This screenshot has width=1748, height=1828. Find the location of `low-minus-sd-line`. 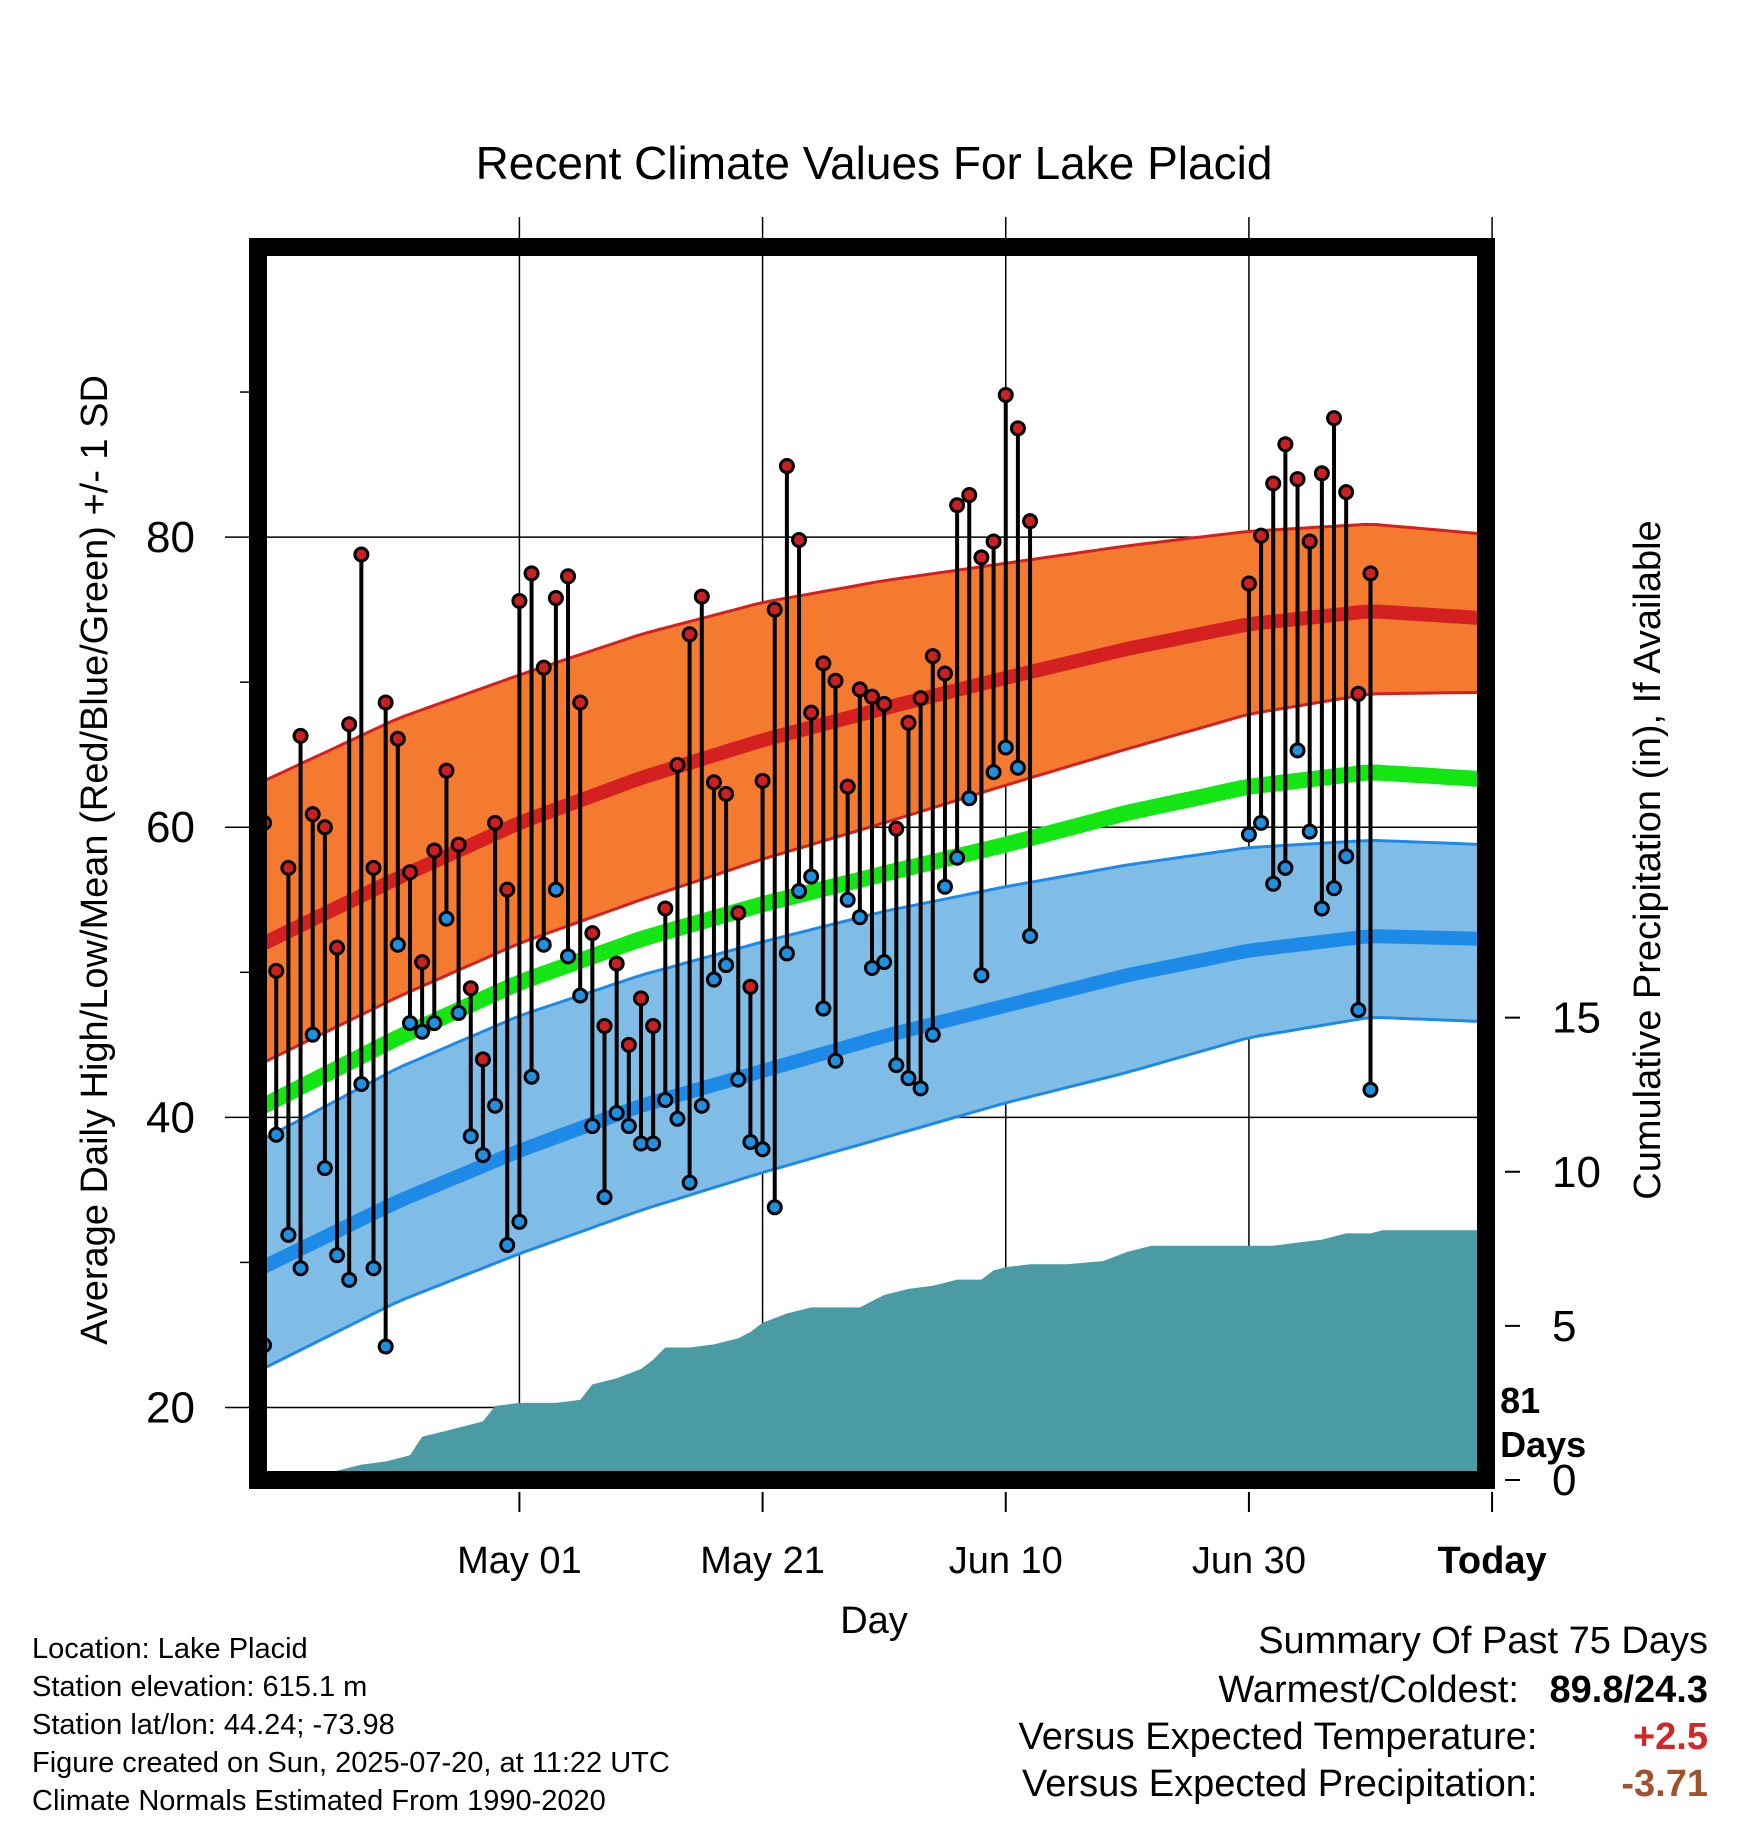

low-minus-sd-line is located at coordinates (872, 1194).